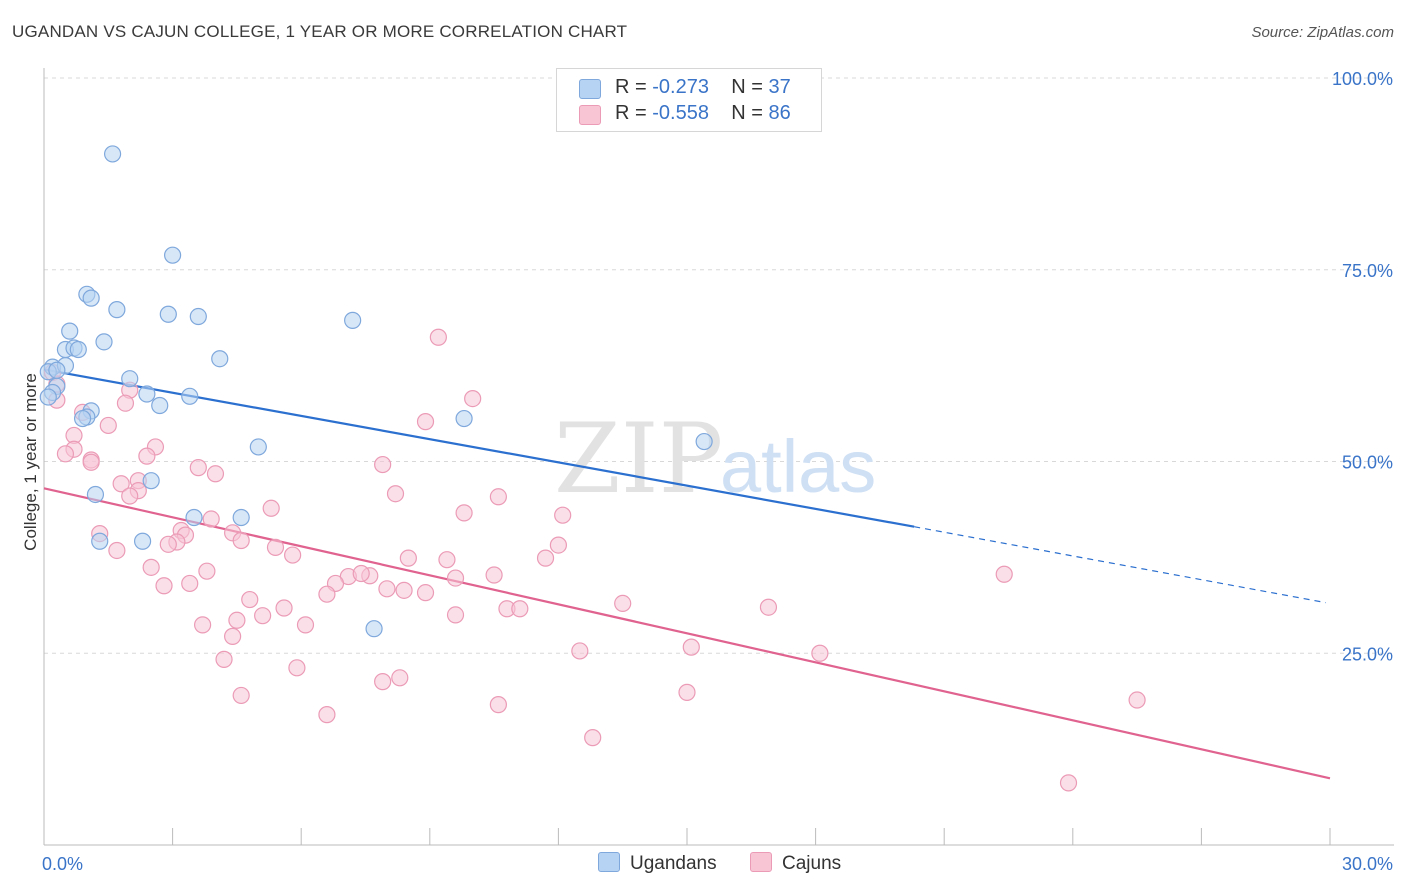 The image size is (1406, 892). Describe the element at coordinates (590, 89) in the screenshot. I see `ugandans-swatch` at that location.